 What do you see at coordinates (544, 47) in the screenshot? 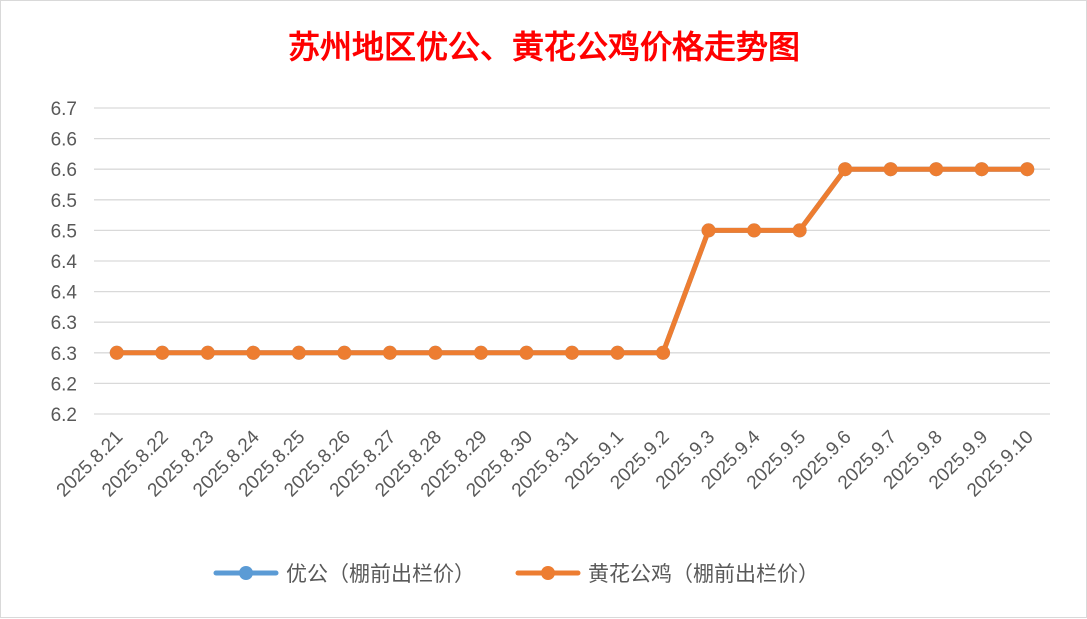
I see `chart-title: 苏州地区优公、黄花公鸡价格走势图` at bounding box center [544, 47].